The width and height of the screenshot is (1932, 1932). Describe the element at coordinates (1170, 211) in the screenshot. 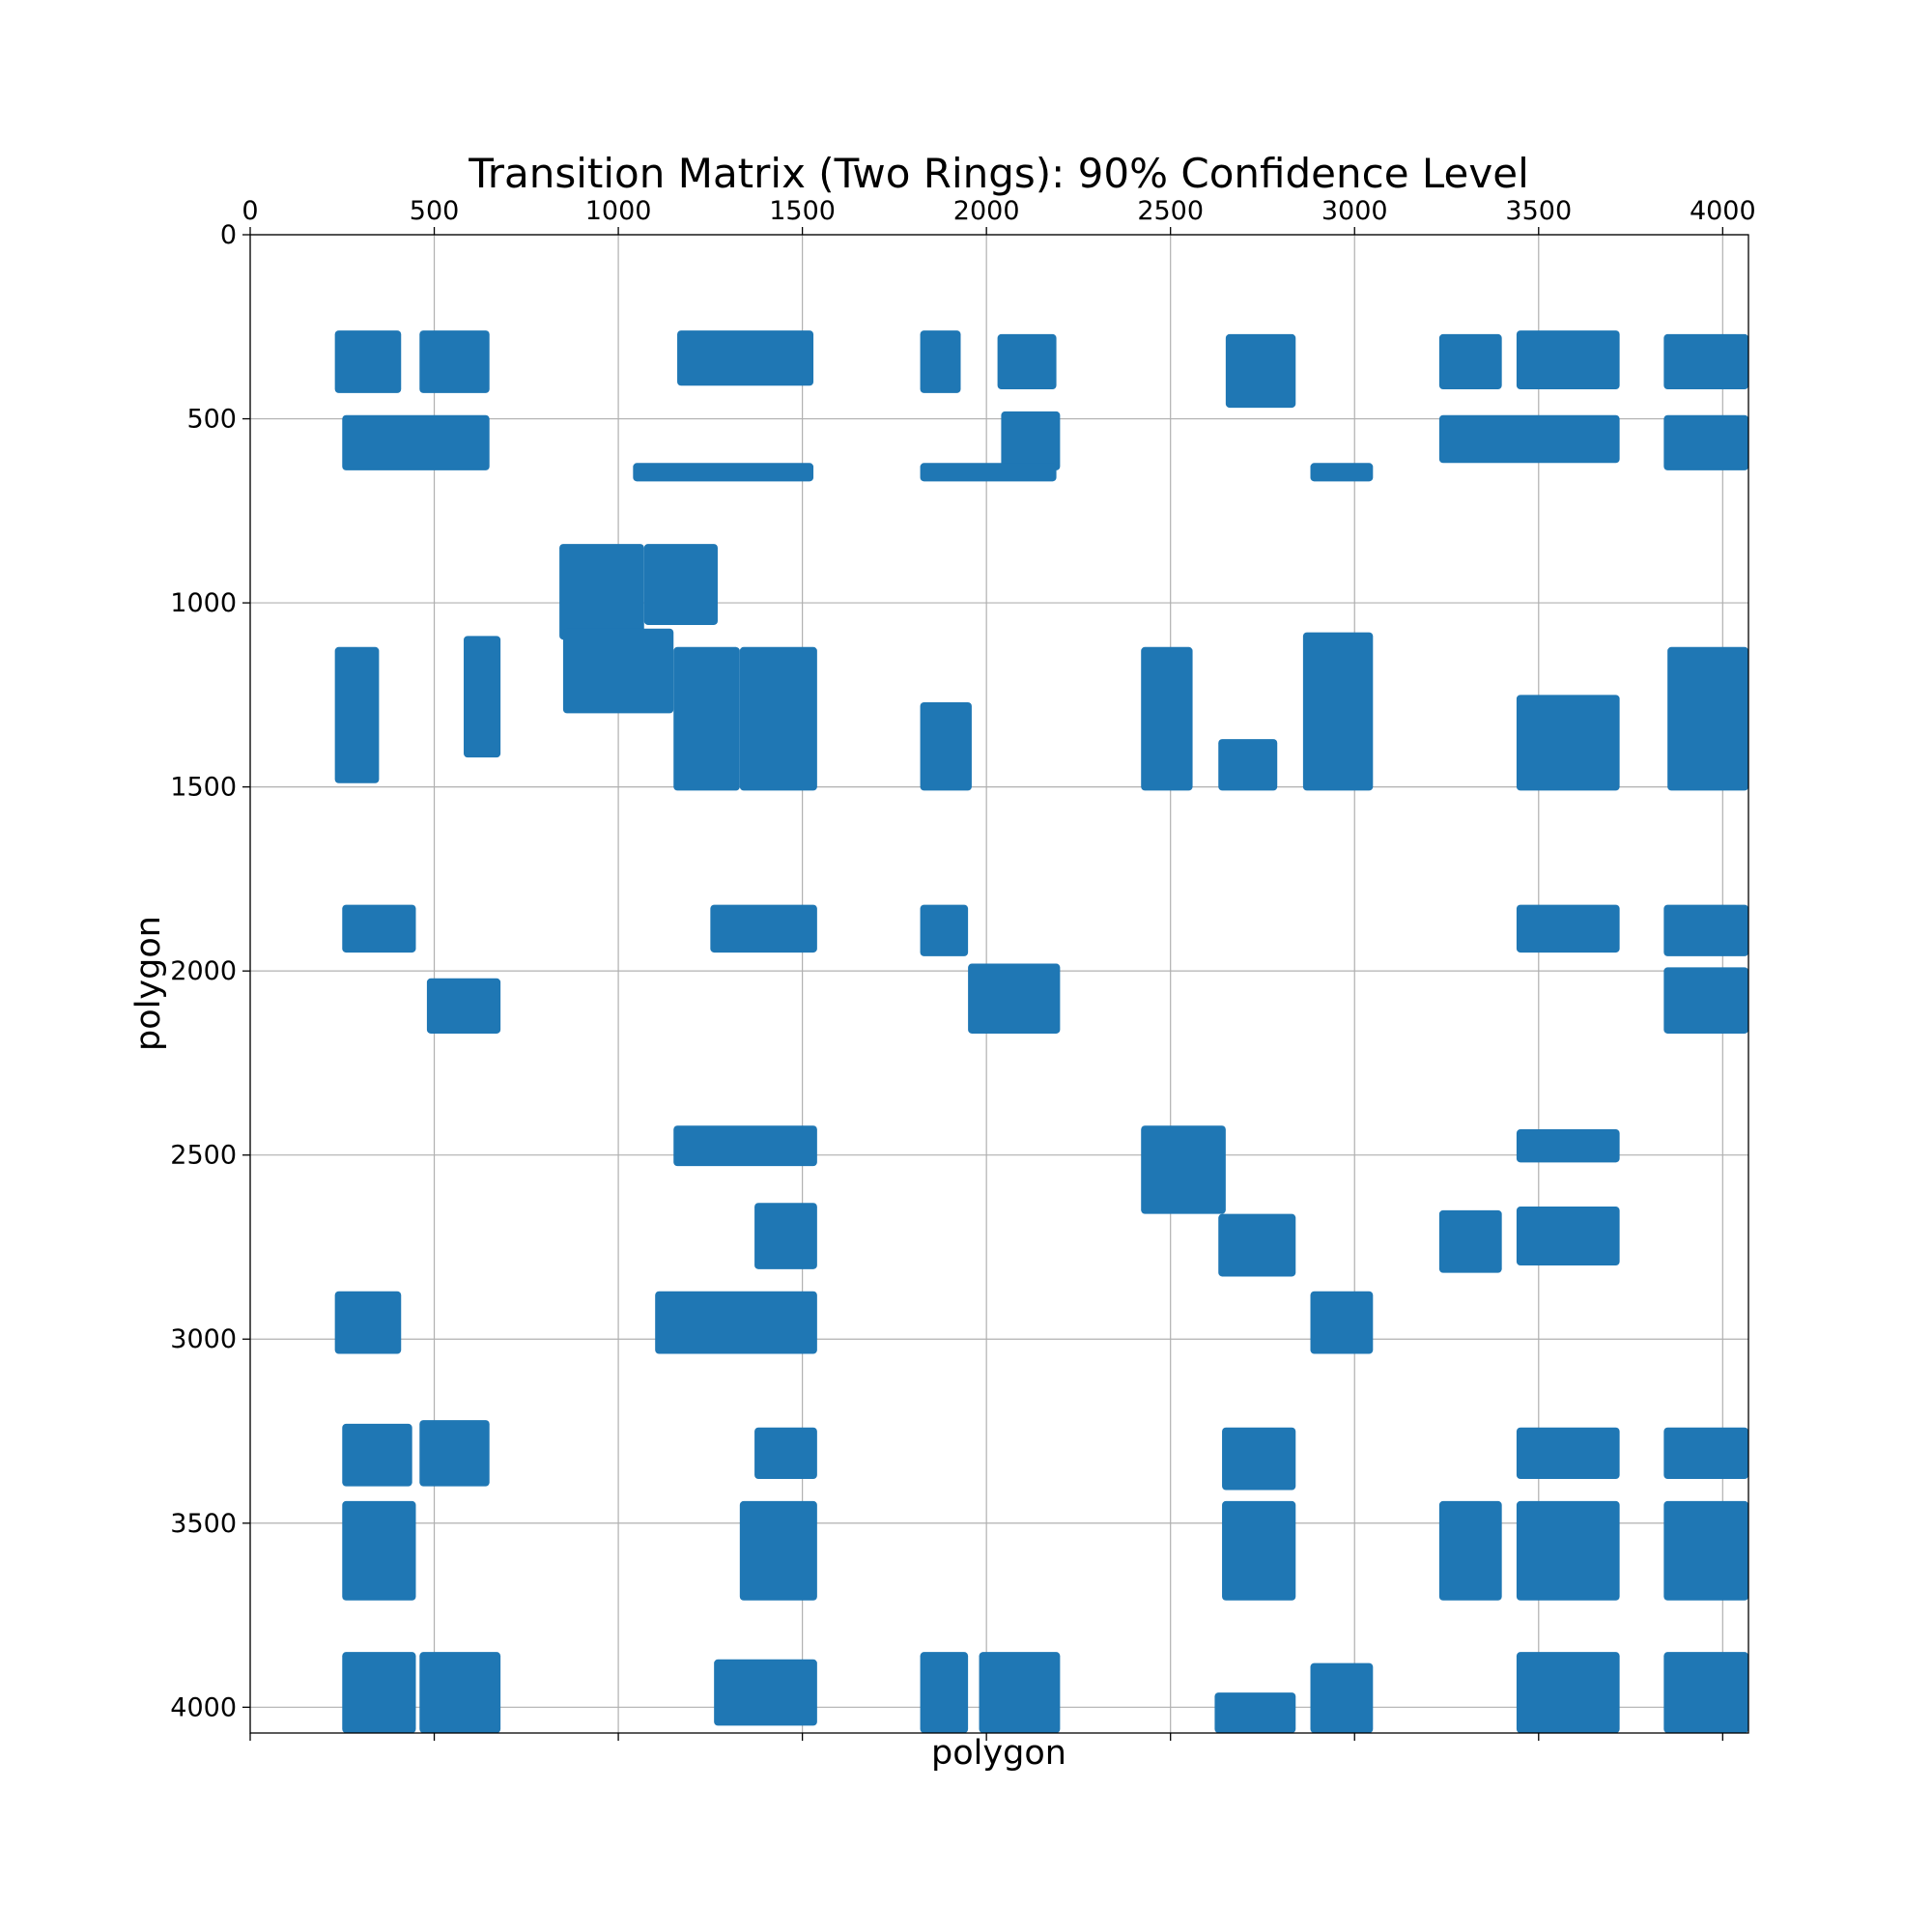

I see `x-tick-label: 2500` at that location.